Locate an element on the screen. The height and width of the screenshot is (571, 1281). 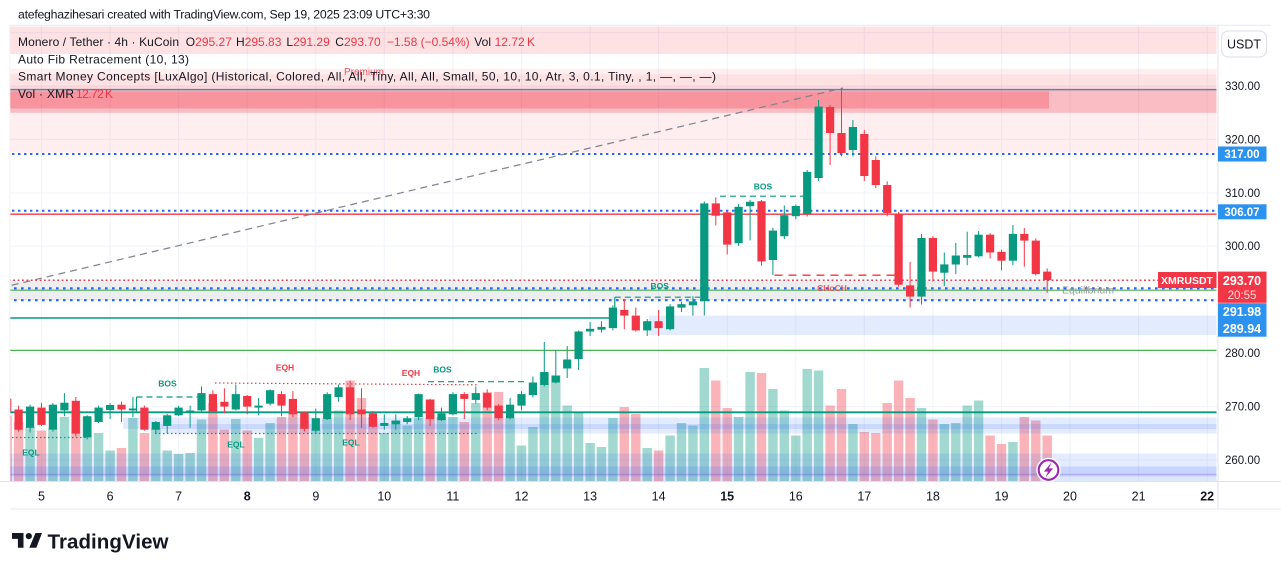
svg-text: 270.00 is located at coordinates (1242, 407).